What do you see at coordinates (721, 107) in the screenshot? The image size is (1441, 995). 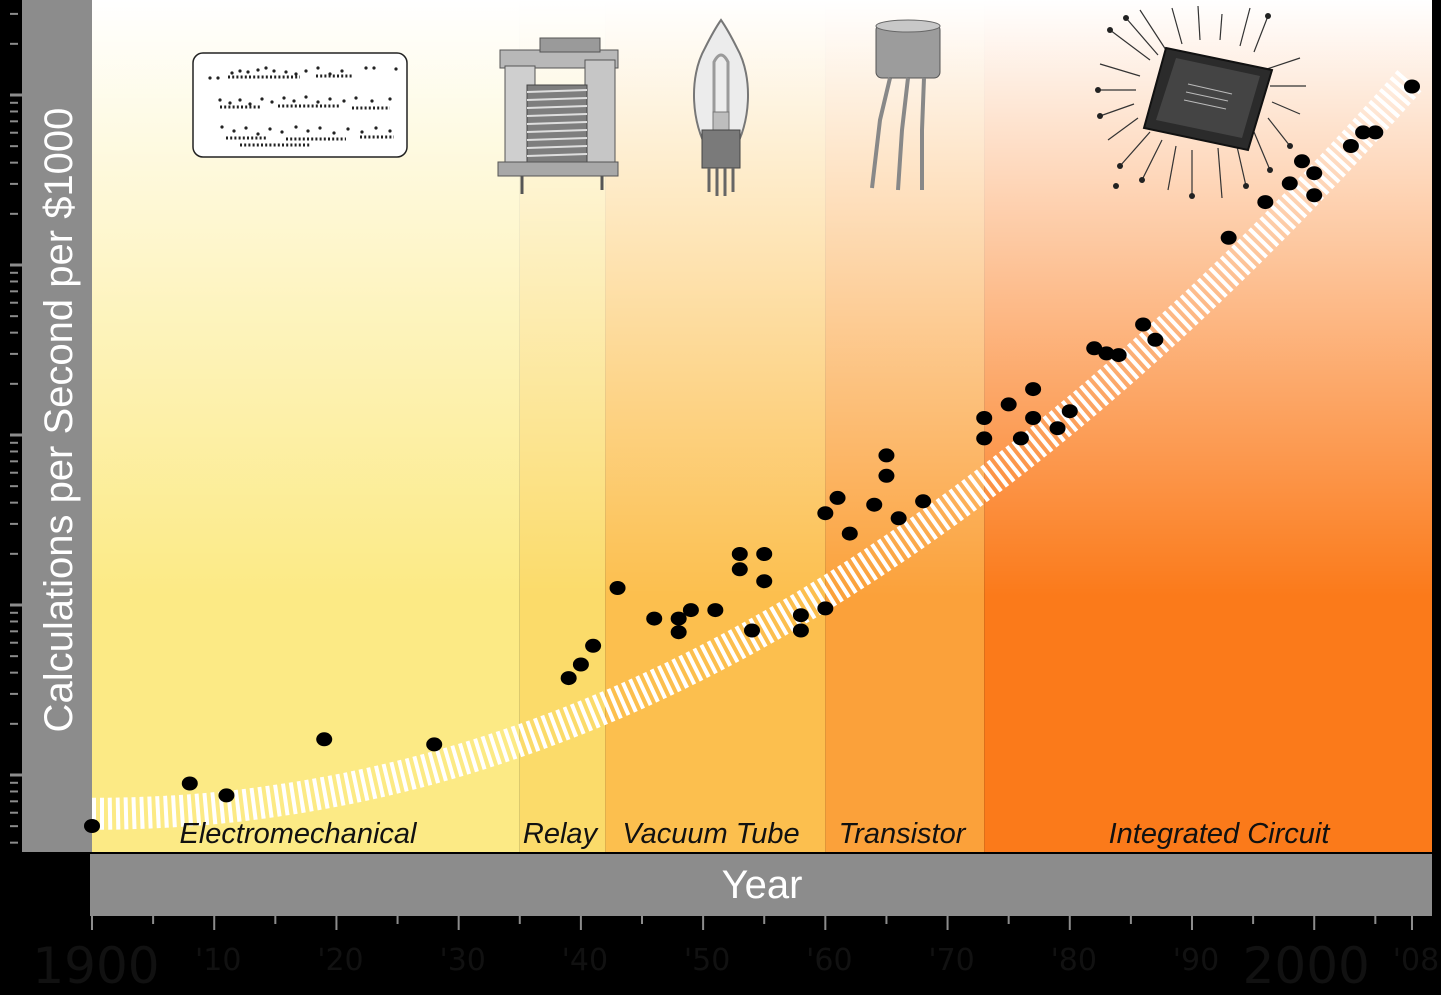 I see `vacuum-tube-icon` at bounding box center [721, 107].